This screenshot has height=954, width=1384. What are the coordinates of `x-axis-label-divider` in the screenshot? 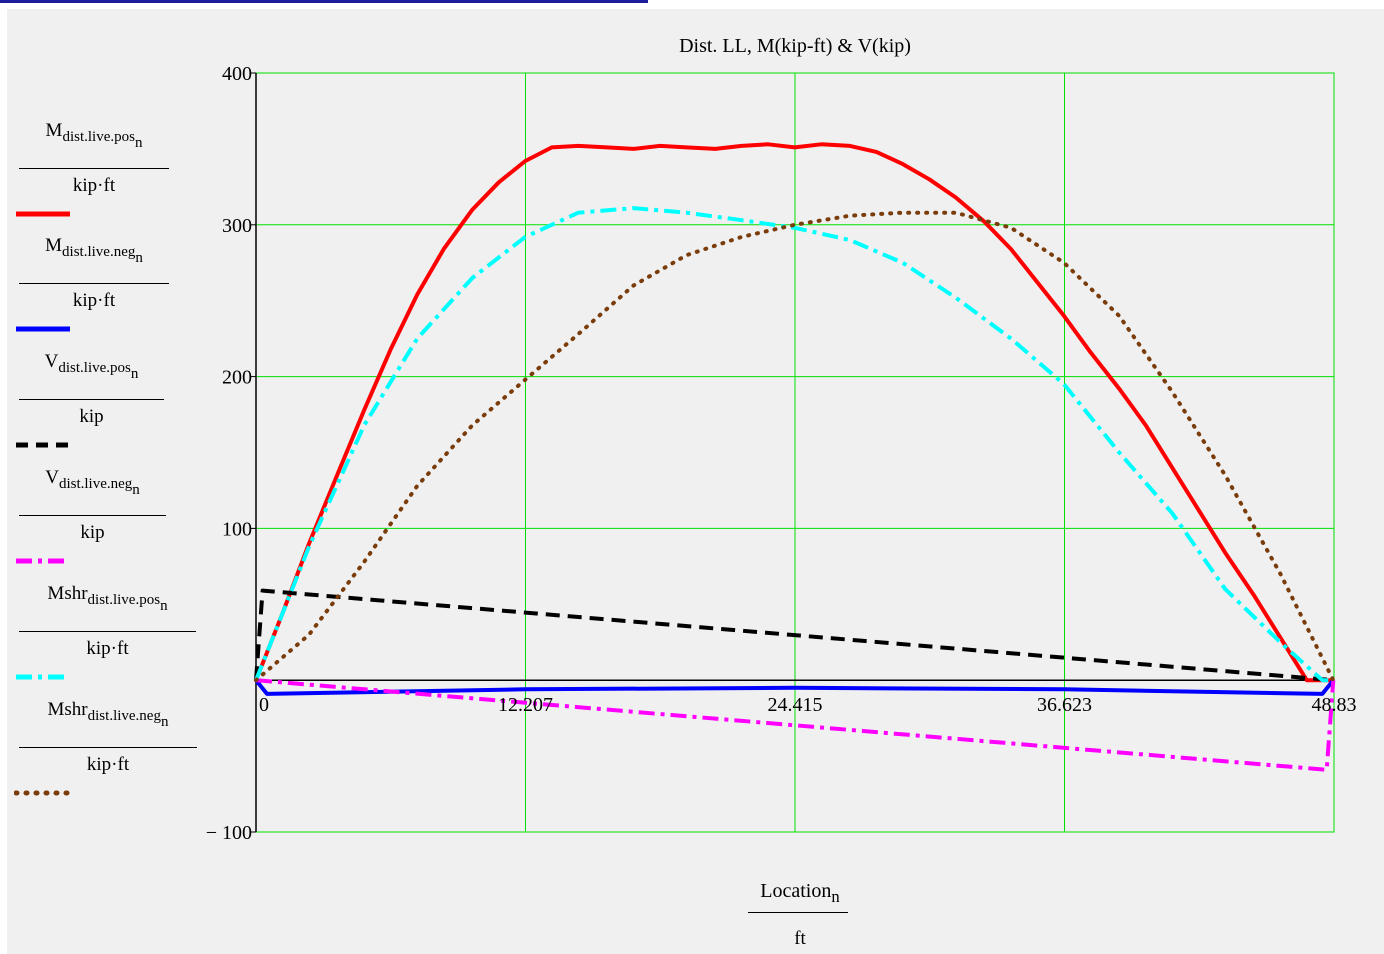 It's located at (798, 912).